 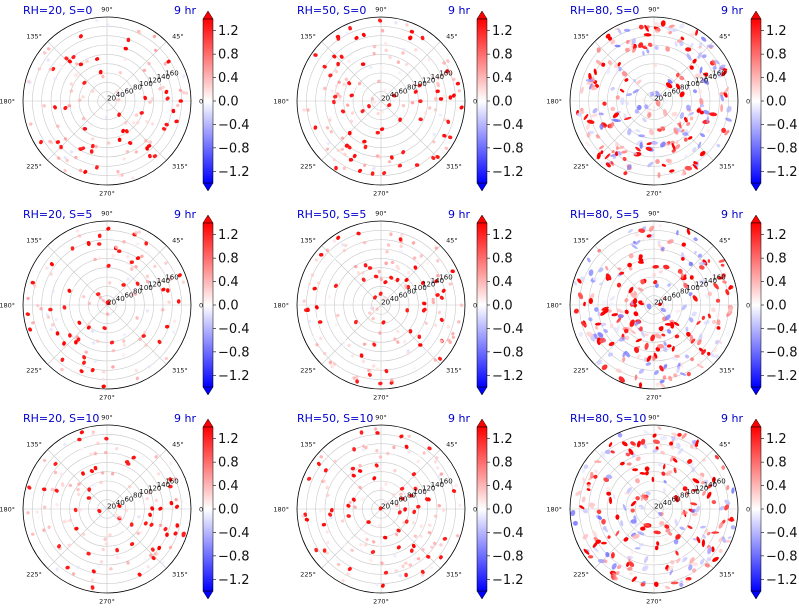 I want to click on radial-tick-label: 20, so click(x=385, y=98).